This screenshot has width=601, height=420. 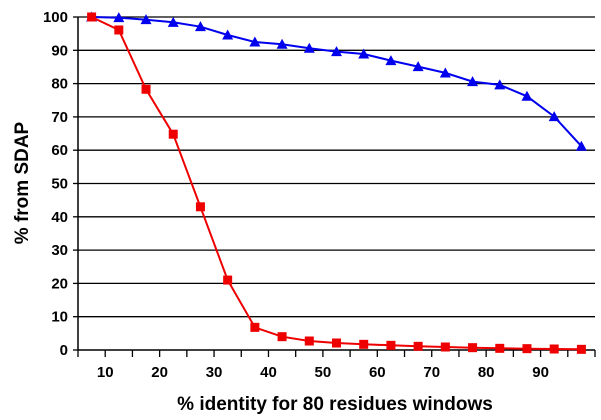 I want to click on x-tick-label-70: 70, so click(x=431, y=372).